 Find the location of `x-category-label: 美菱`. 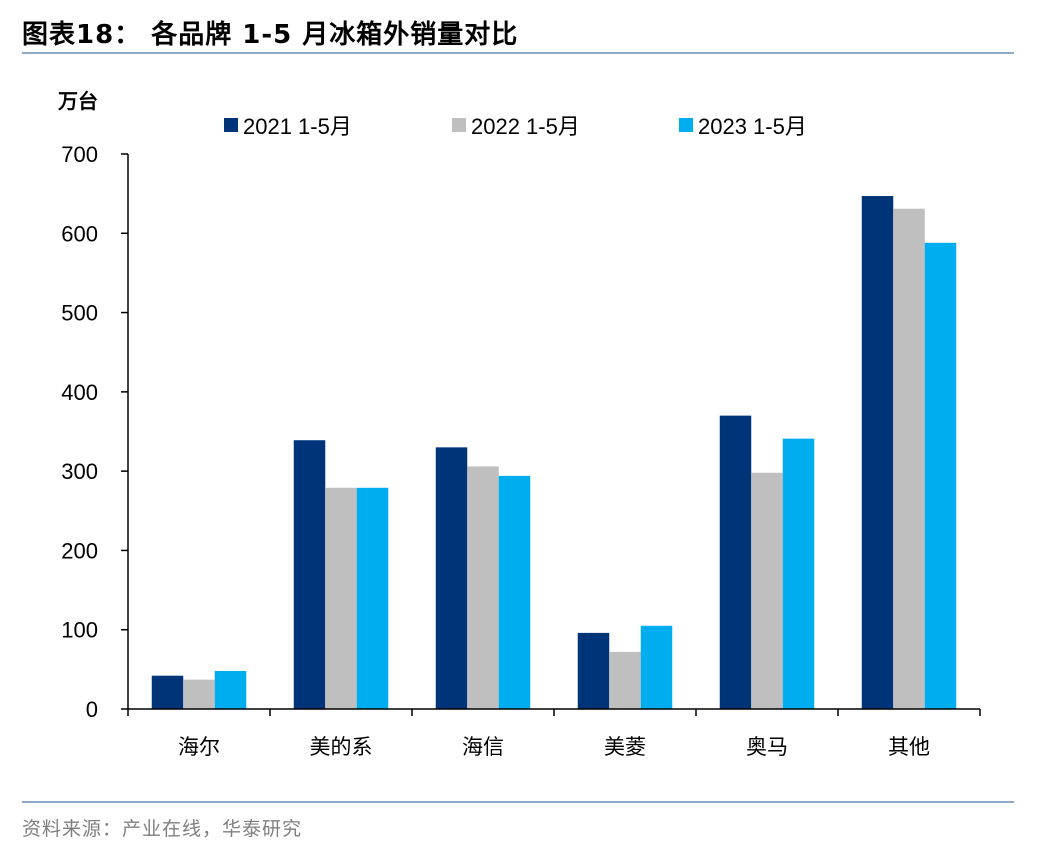

x-category-label: 美菱 is located at coordinates (625, 747).